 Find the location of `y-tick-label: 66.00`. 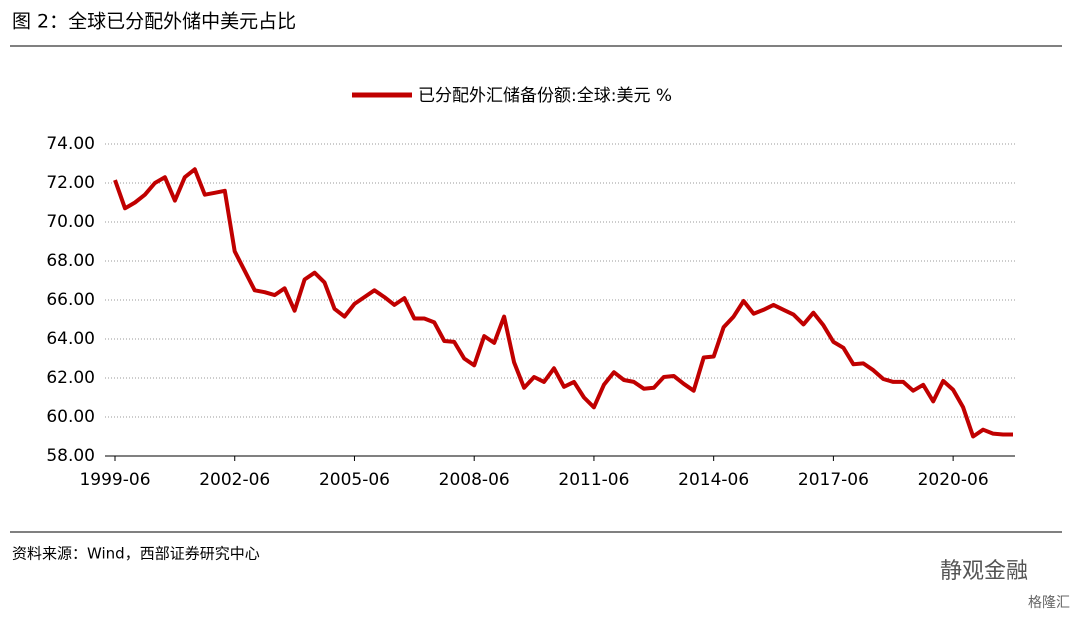

y-tick-label: 66.00 is located at coordinates (70, 300).